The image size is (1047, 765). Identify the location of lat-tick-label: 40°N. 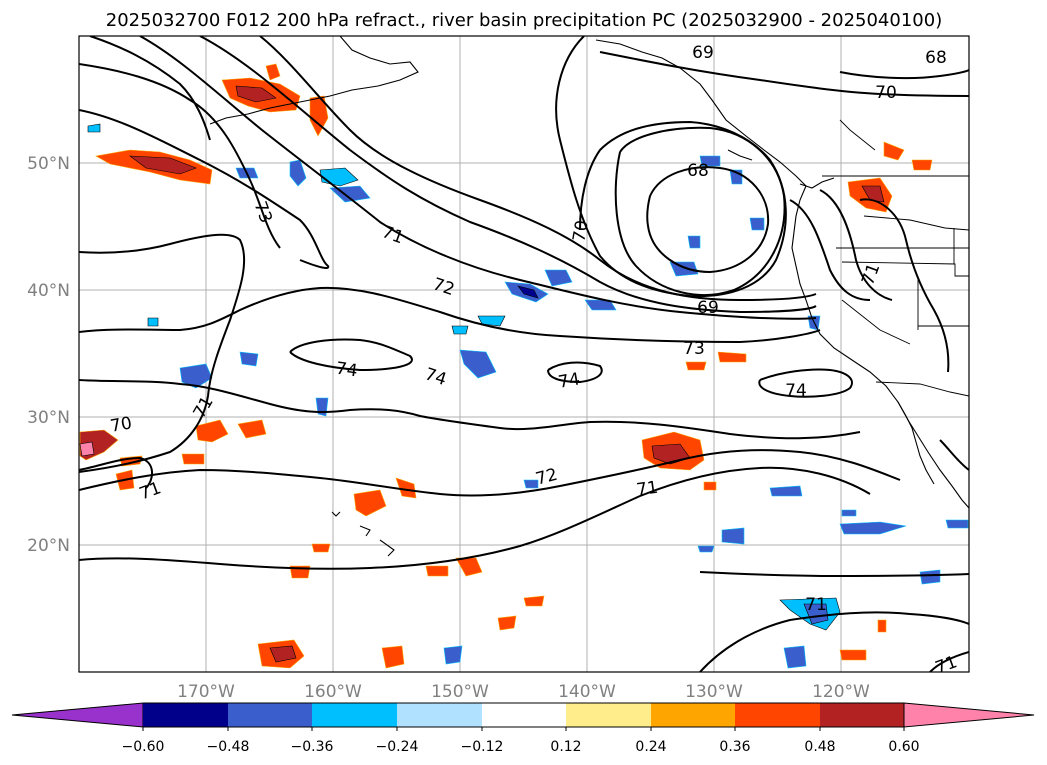
(48, 291).